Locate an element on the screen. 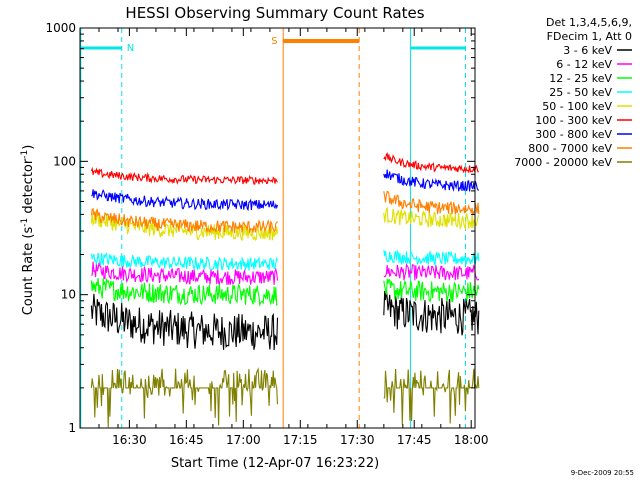  x-tick-label: 17:15 is located at coordinates (300, 440).